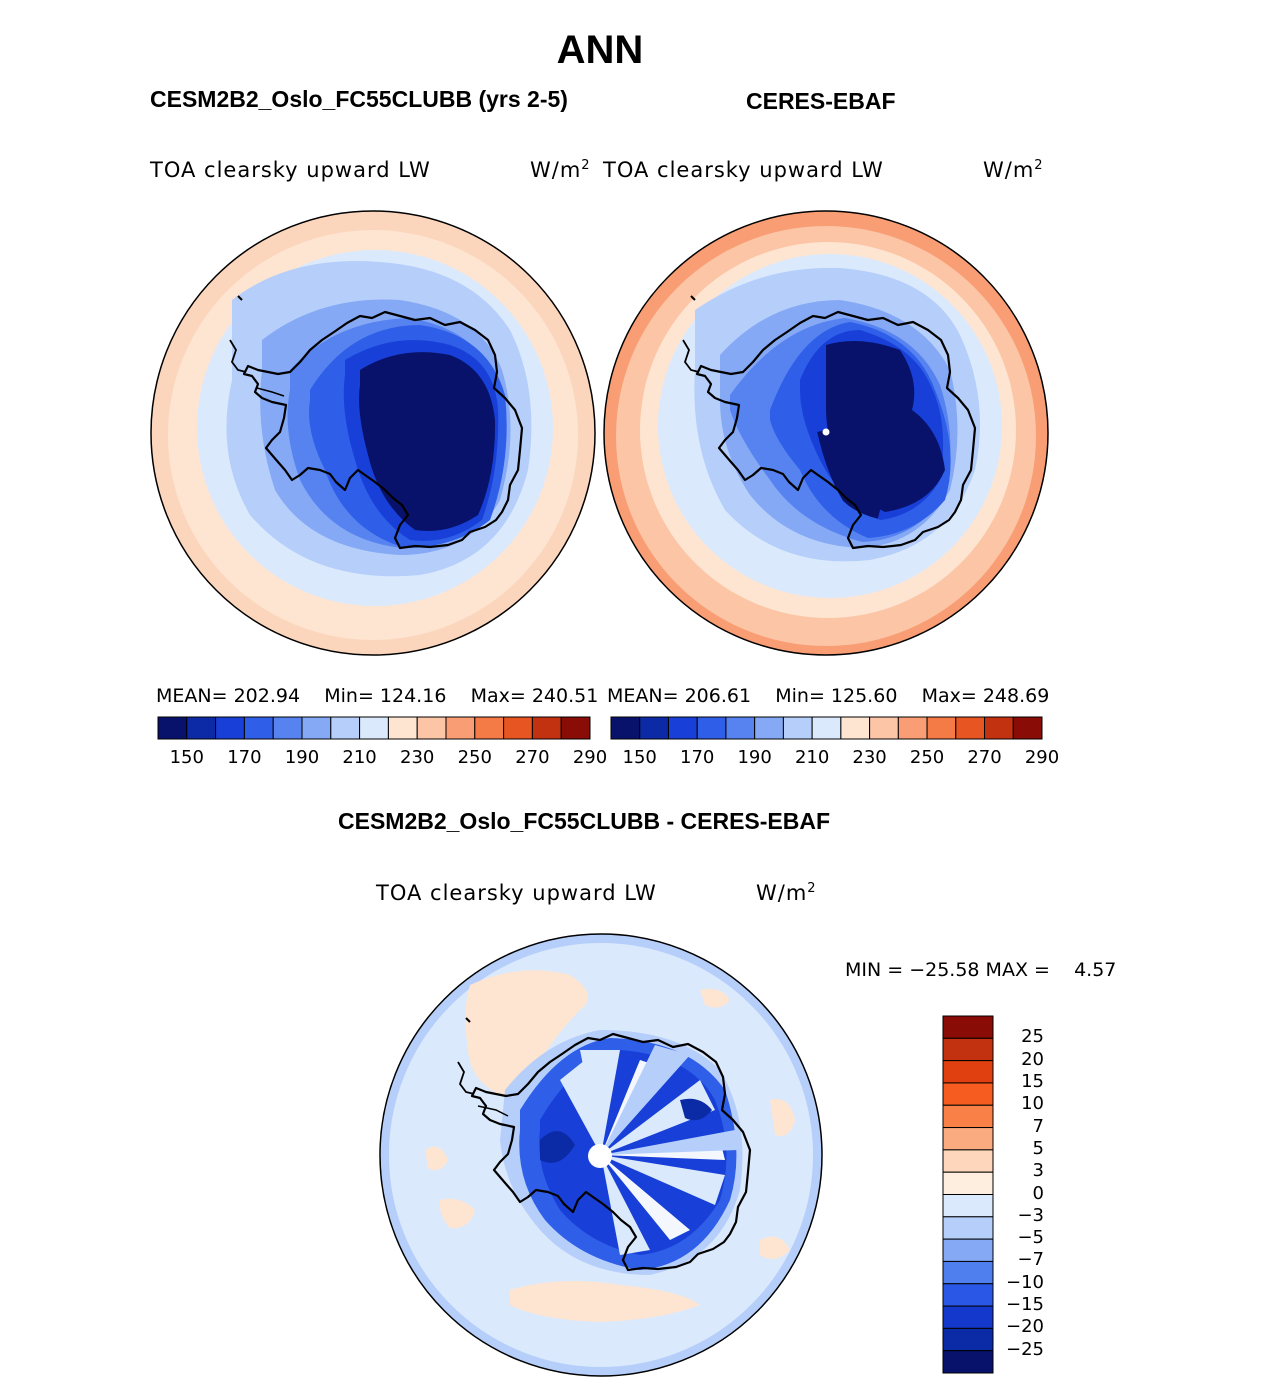  Describe the element at coordinates (1032, 1104) in the screenshot. I see `difference-colorbar-tick-label: 10` at that location.